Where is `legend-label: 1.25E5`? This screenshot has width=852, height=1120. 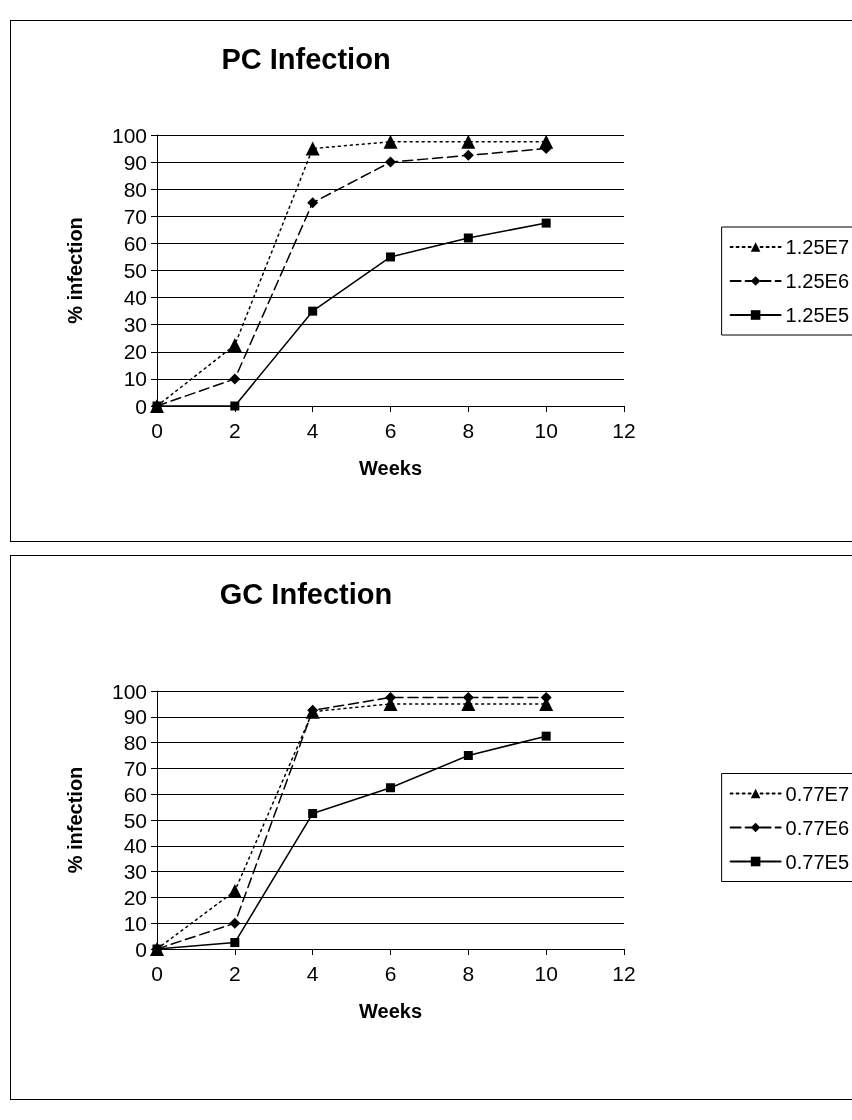
legend-label: 1.25E5 is located at coordinates (817, 315).